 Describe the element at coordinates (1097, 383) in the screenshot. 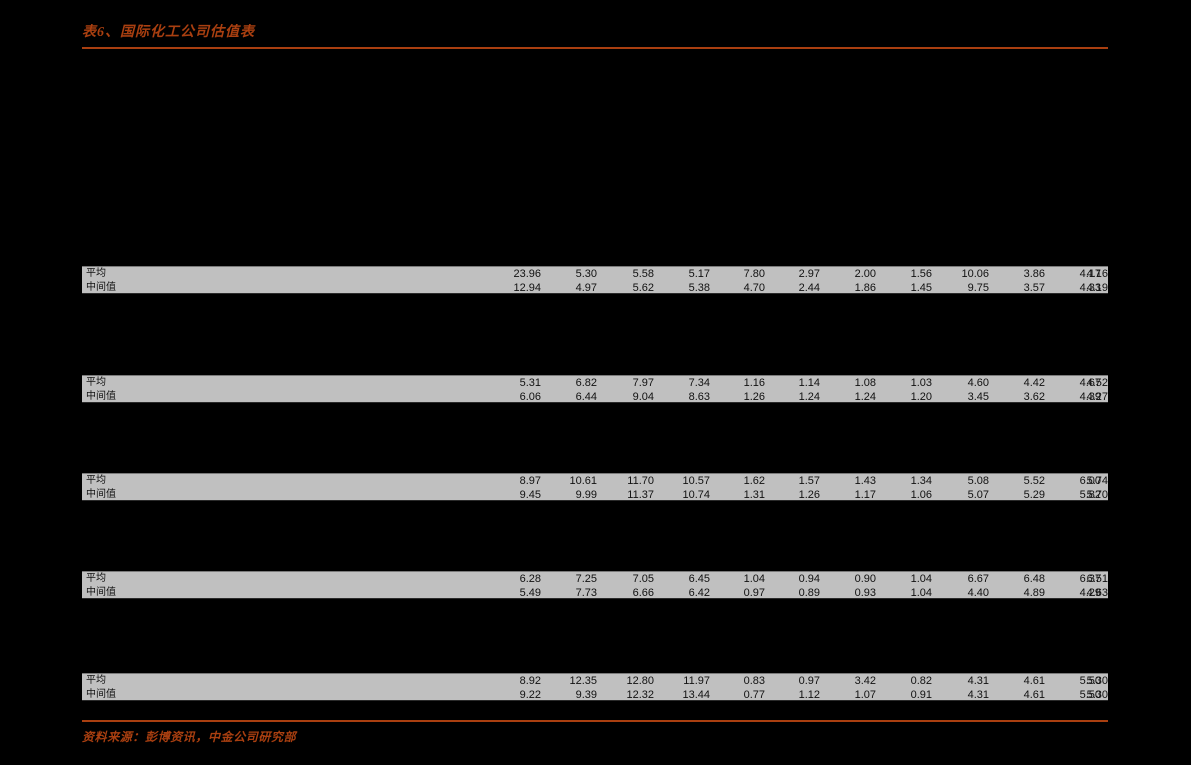

I see `table-cell: 4.52` at that location.